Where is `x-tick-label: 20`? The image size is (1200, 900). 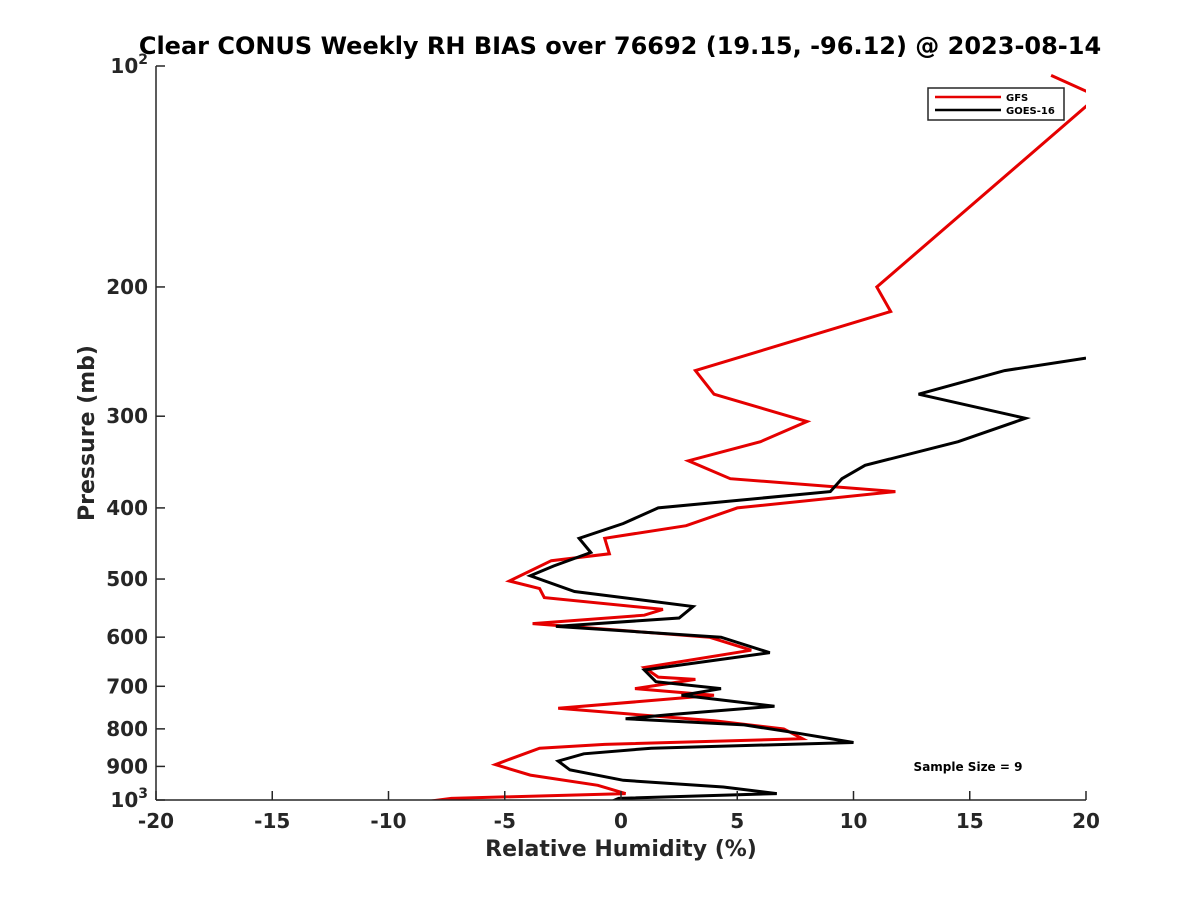 x-tick-label: 20 is located at coordinates (1086, 821).